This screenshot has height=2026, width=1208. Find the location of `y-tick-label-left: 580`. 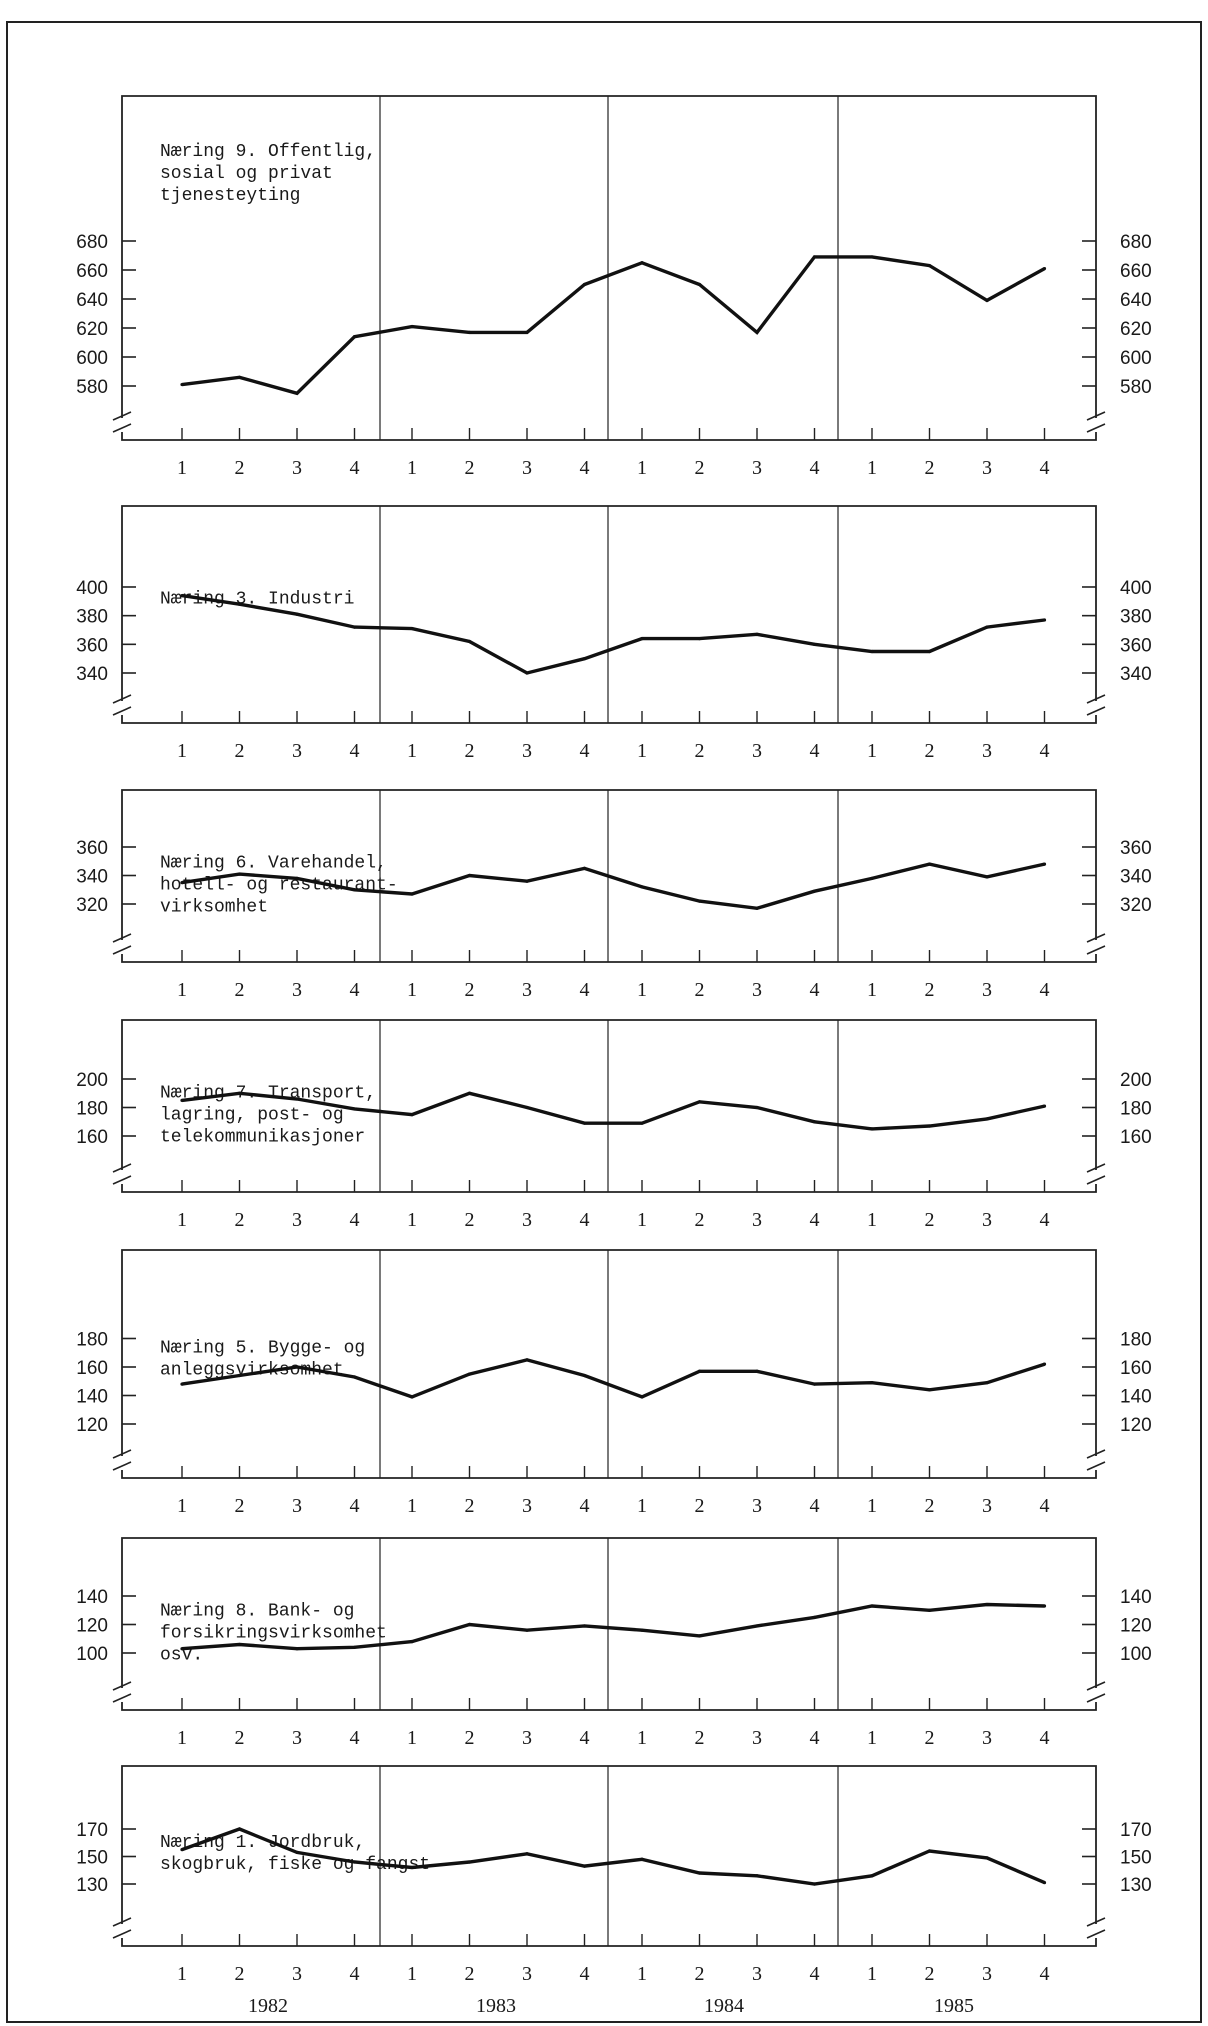

y-tick-label-left: 580 is located at coordinates (92, 387).